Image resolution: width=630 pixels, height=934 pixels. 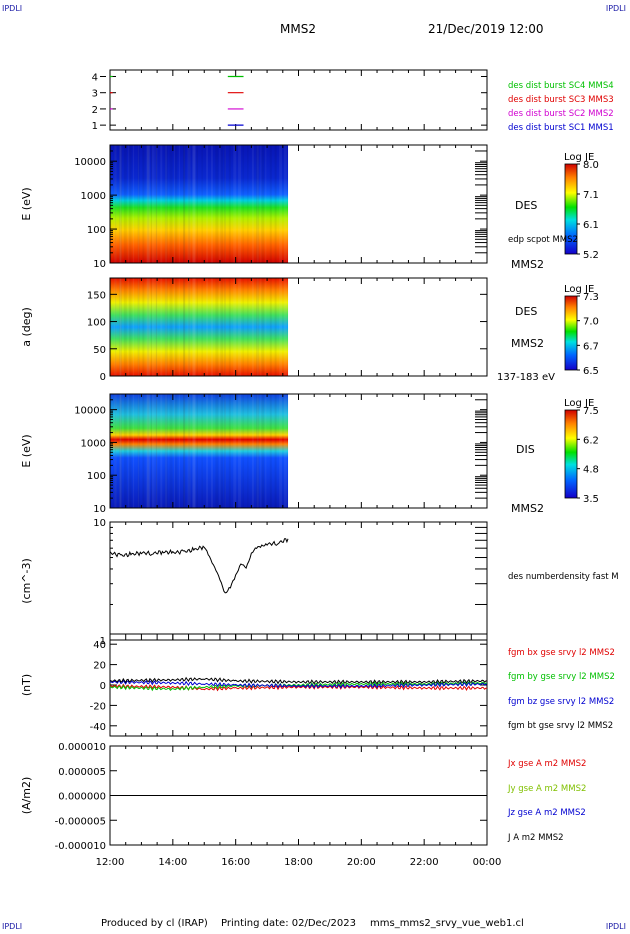 What do you see at coordinates (447, 923) in the screenshot?
I see `footer-script-name: mms_mms2_srvy_vue_web1.cl` at bounding box center [447, 923].